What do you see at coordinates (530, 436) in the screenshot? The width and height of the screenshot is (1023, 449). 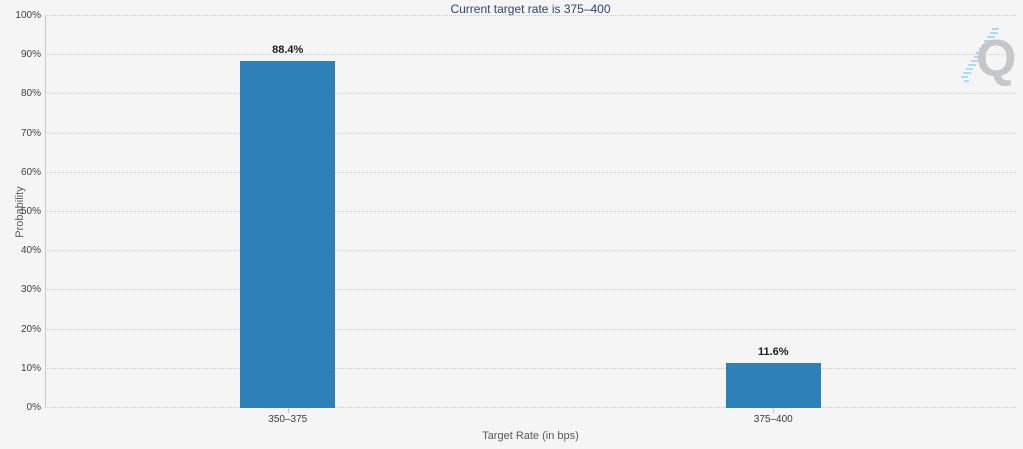 I see `x-axis-title: Target Rate (in bps)` at bounding box center [530, 436].